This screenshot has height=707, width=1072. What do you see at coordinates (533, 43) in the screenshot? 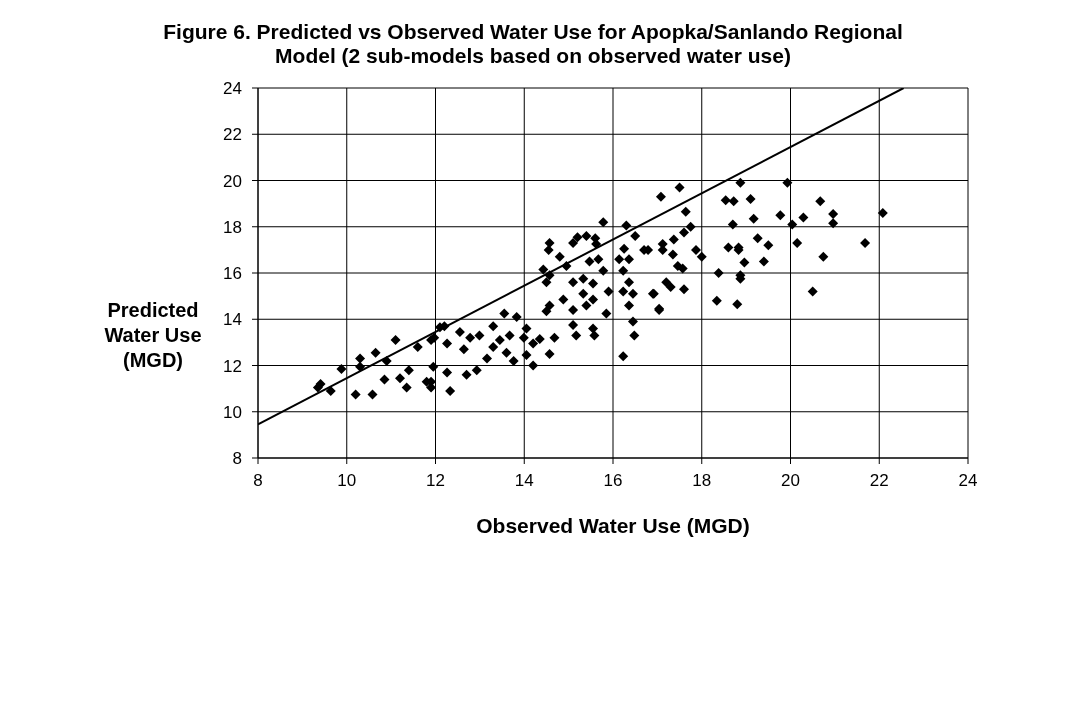
I see `chart-title: Figure 6. Predicted vs Observed Water Use for Apopka/Sanlando Regional Model (2 sub-models based on observed water use)` at bounding box center [533, 43].